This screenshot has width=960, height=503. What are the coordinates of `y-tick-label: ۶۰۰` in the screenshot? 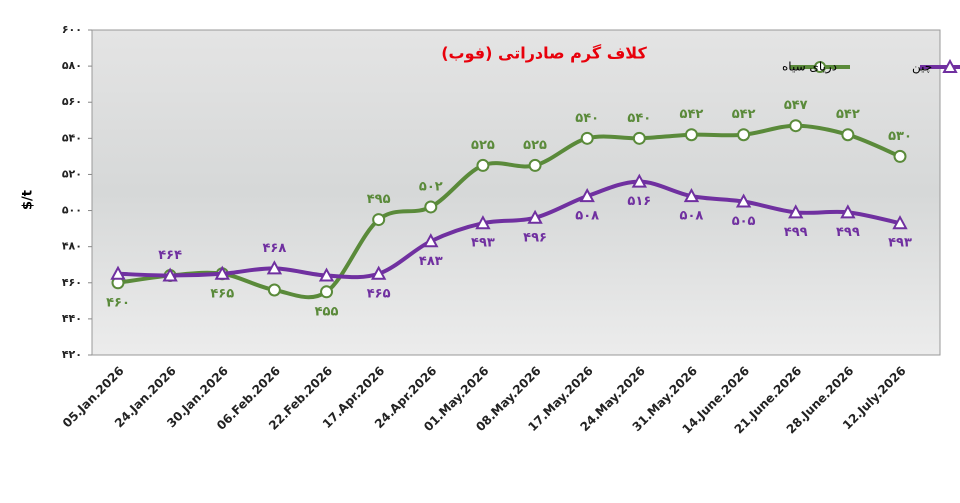 It's located at (72, 29).